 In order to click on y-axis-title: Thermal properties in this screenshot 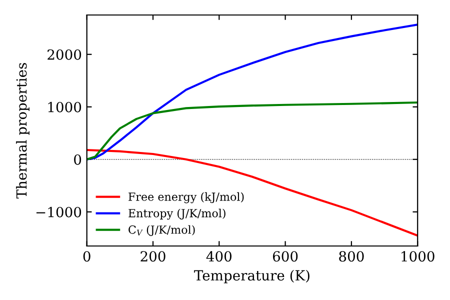, I will do `click(23, 131)`.